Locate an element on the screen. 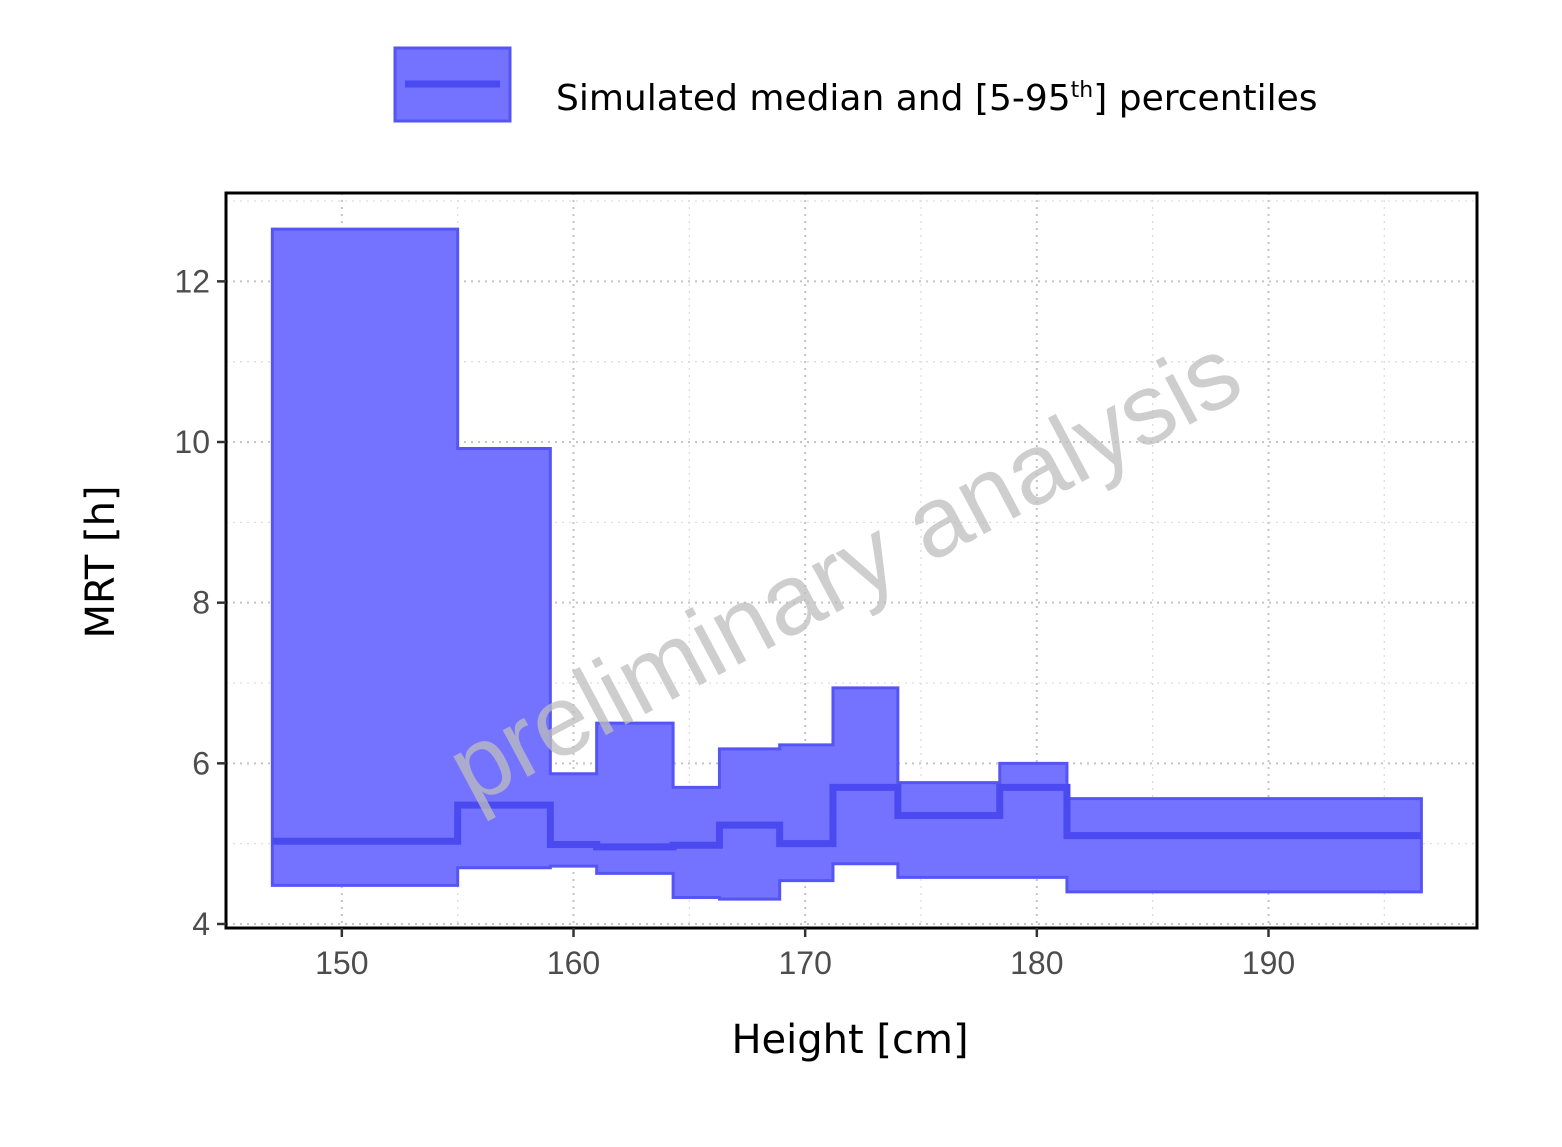 The height and width of the screenshot is (1147, 1562). y-tick-label: 4 is located at coordinates (201, 924).